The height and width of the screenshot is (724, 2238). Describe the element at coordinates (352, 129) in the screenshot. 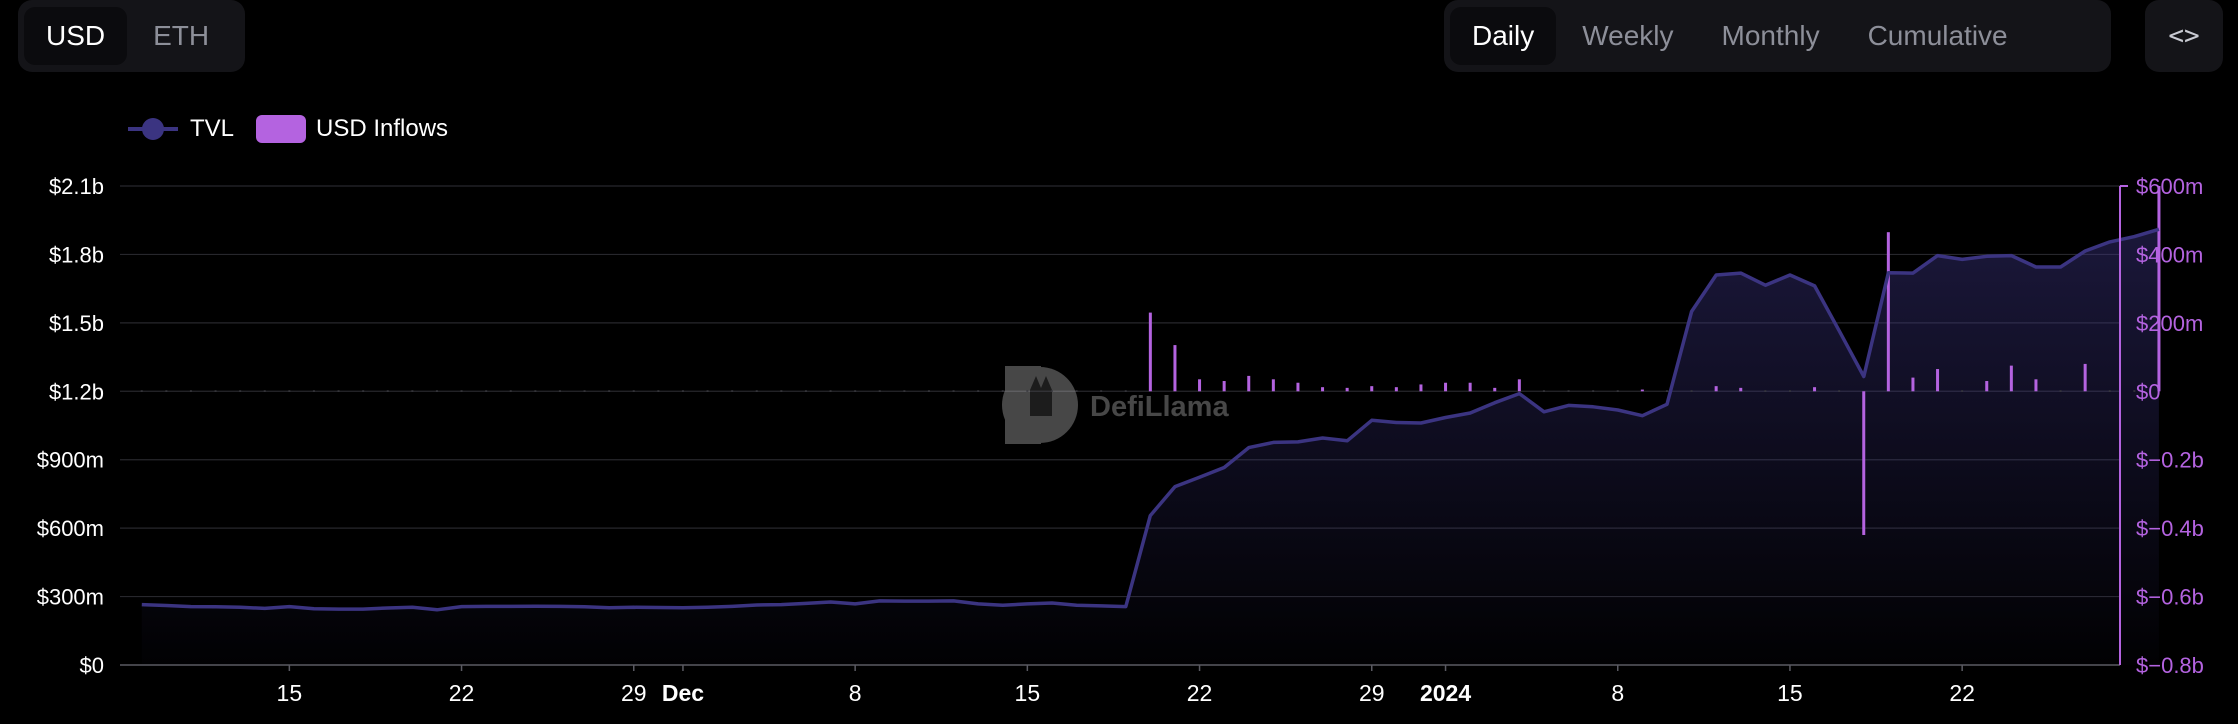

I see `legend-item-usd-inflows: USD Inflows` at that location.